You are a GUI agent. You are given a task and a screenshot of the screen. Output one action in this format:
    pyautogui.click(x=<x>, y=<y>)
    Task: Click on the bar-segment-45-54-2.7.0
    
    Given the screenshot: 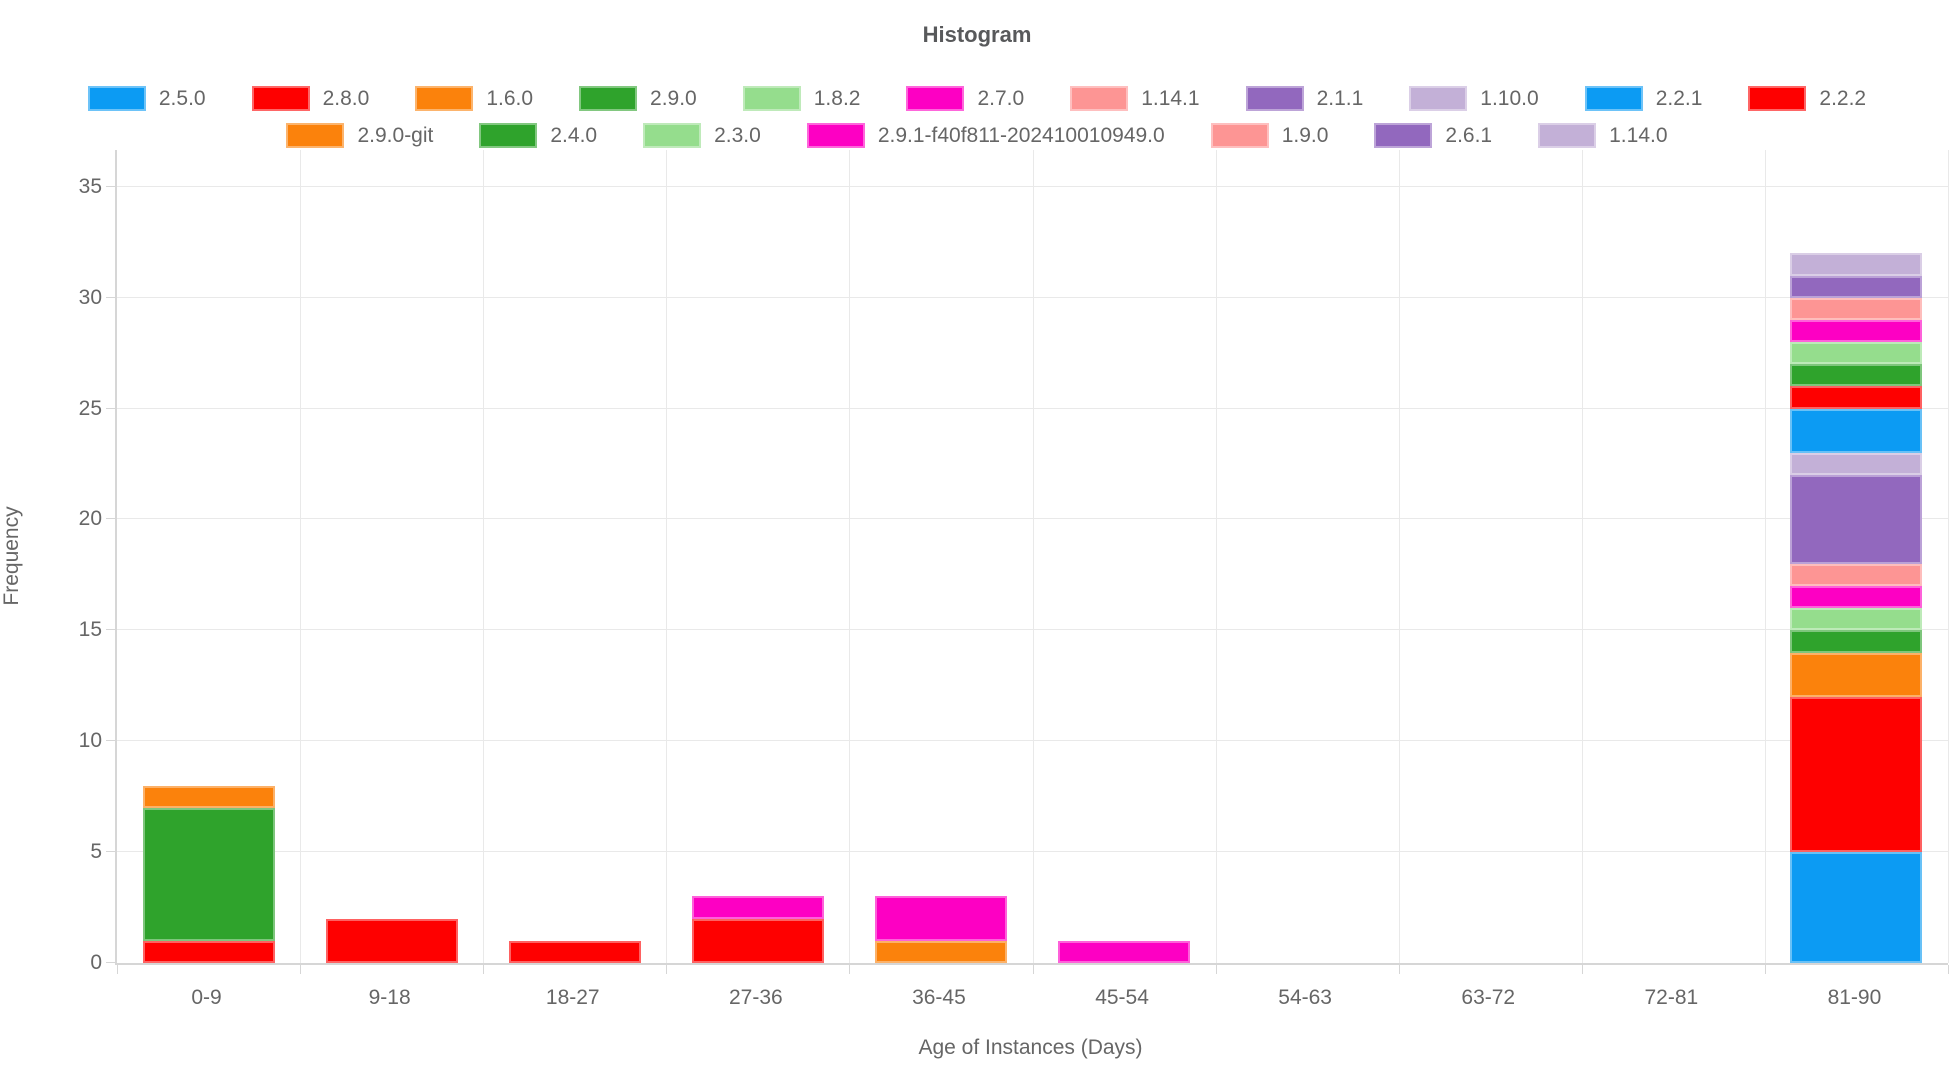 What is the action you would take?
    pyautogui.click(x=1124, y=951)
    